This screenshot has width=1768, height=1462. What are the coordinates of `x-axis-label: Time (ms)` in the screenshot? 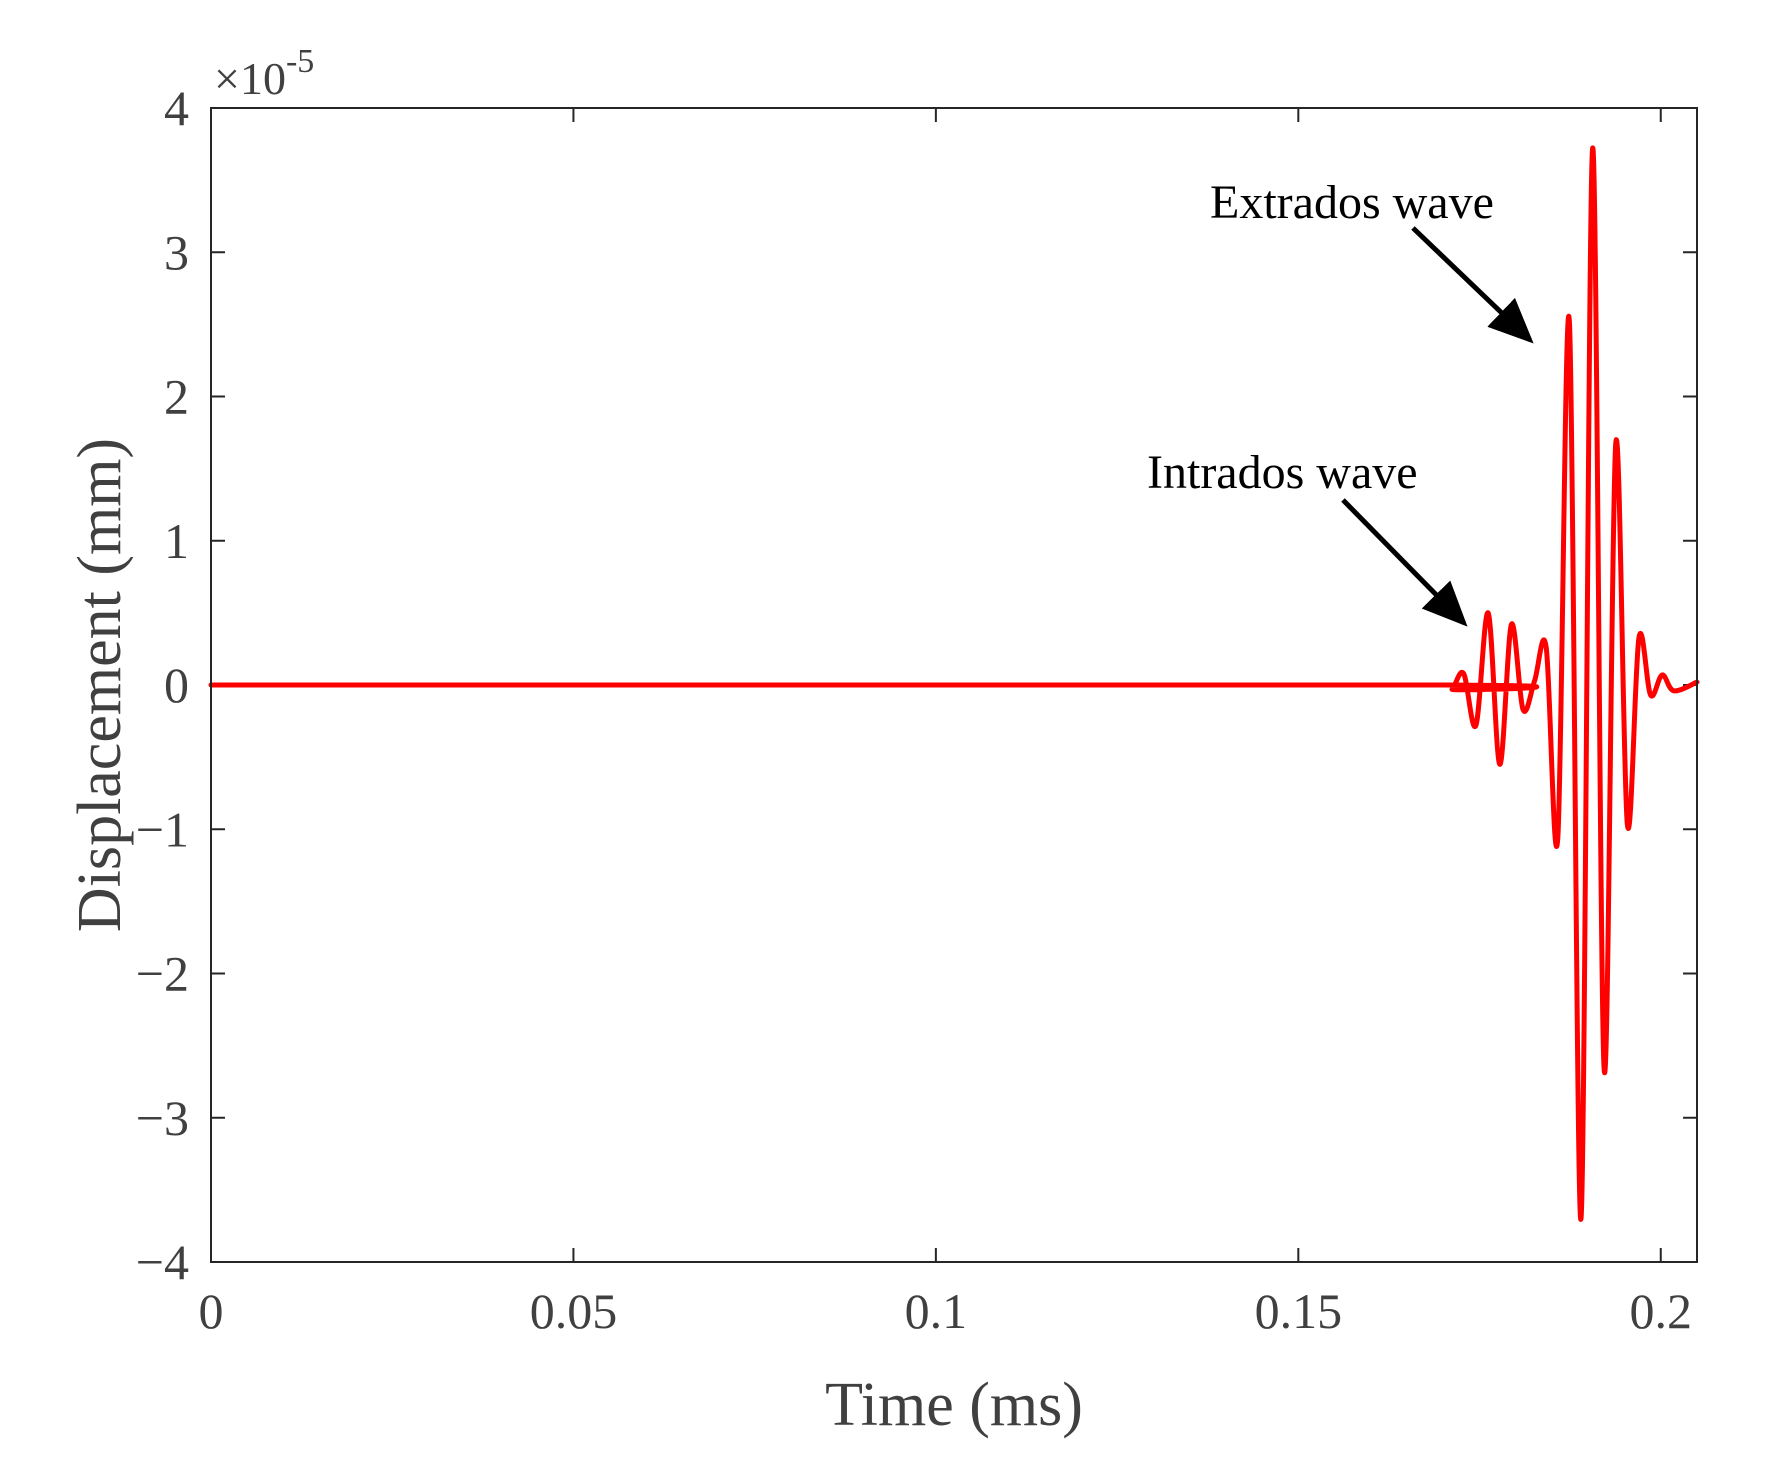 It's located at (954, 1405).